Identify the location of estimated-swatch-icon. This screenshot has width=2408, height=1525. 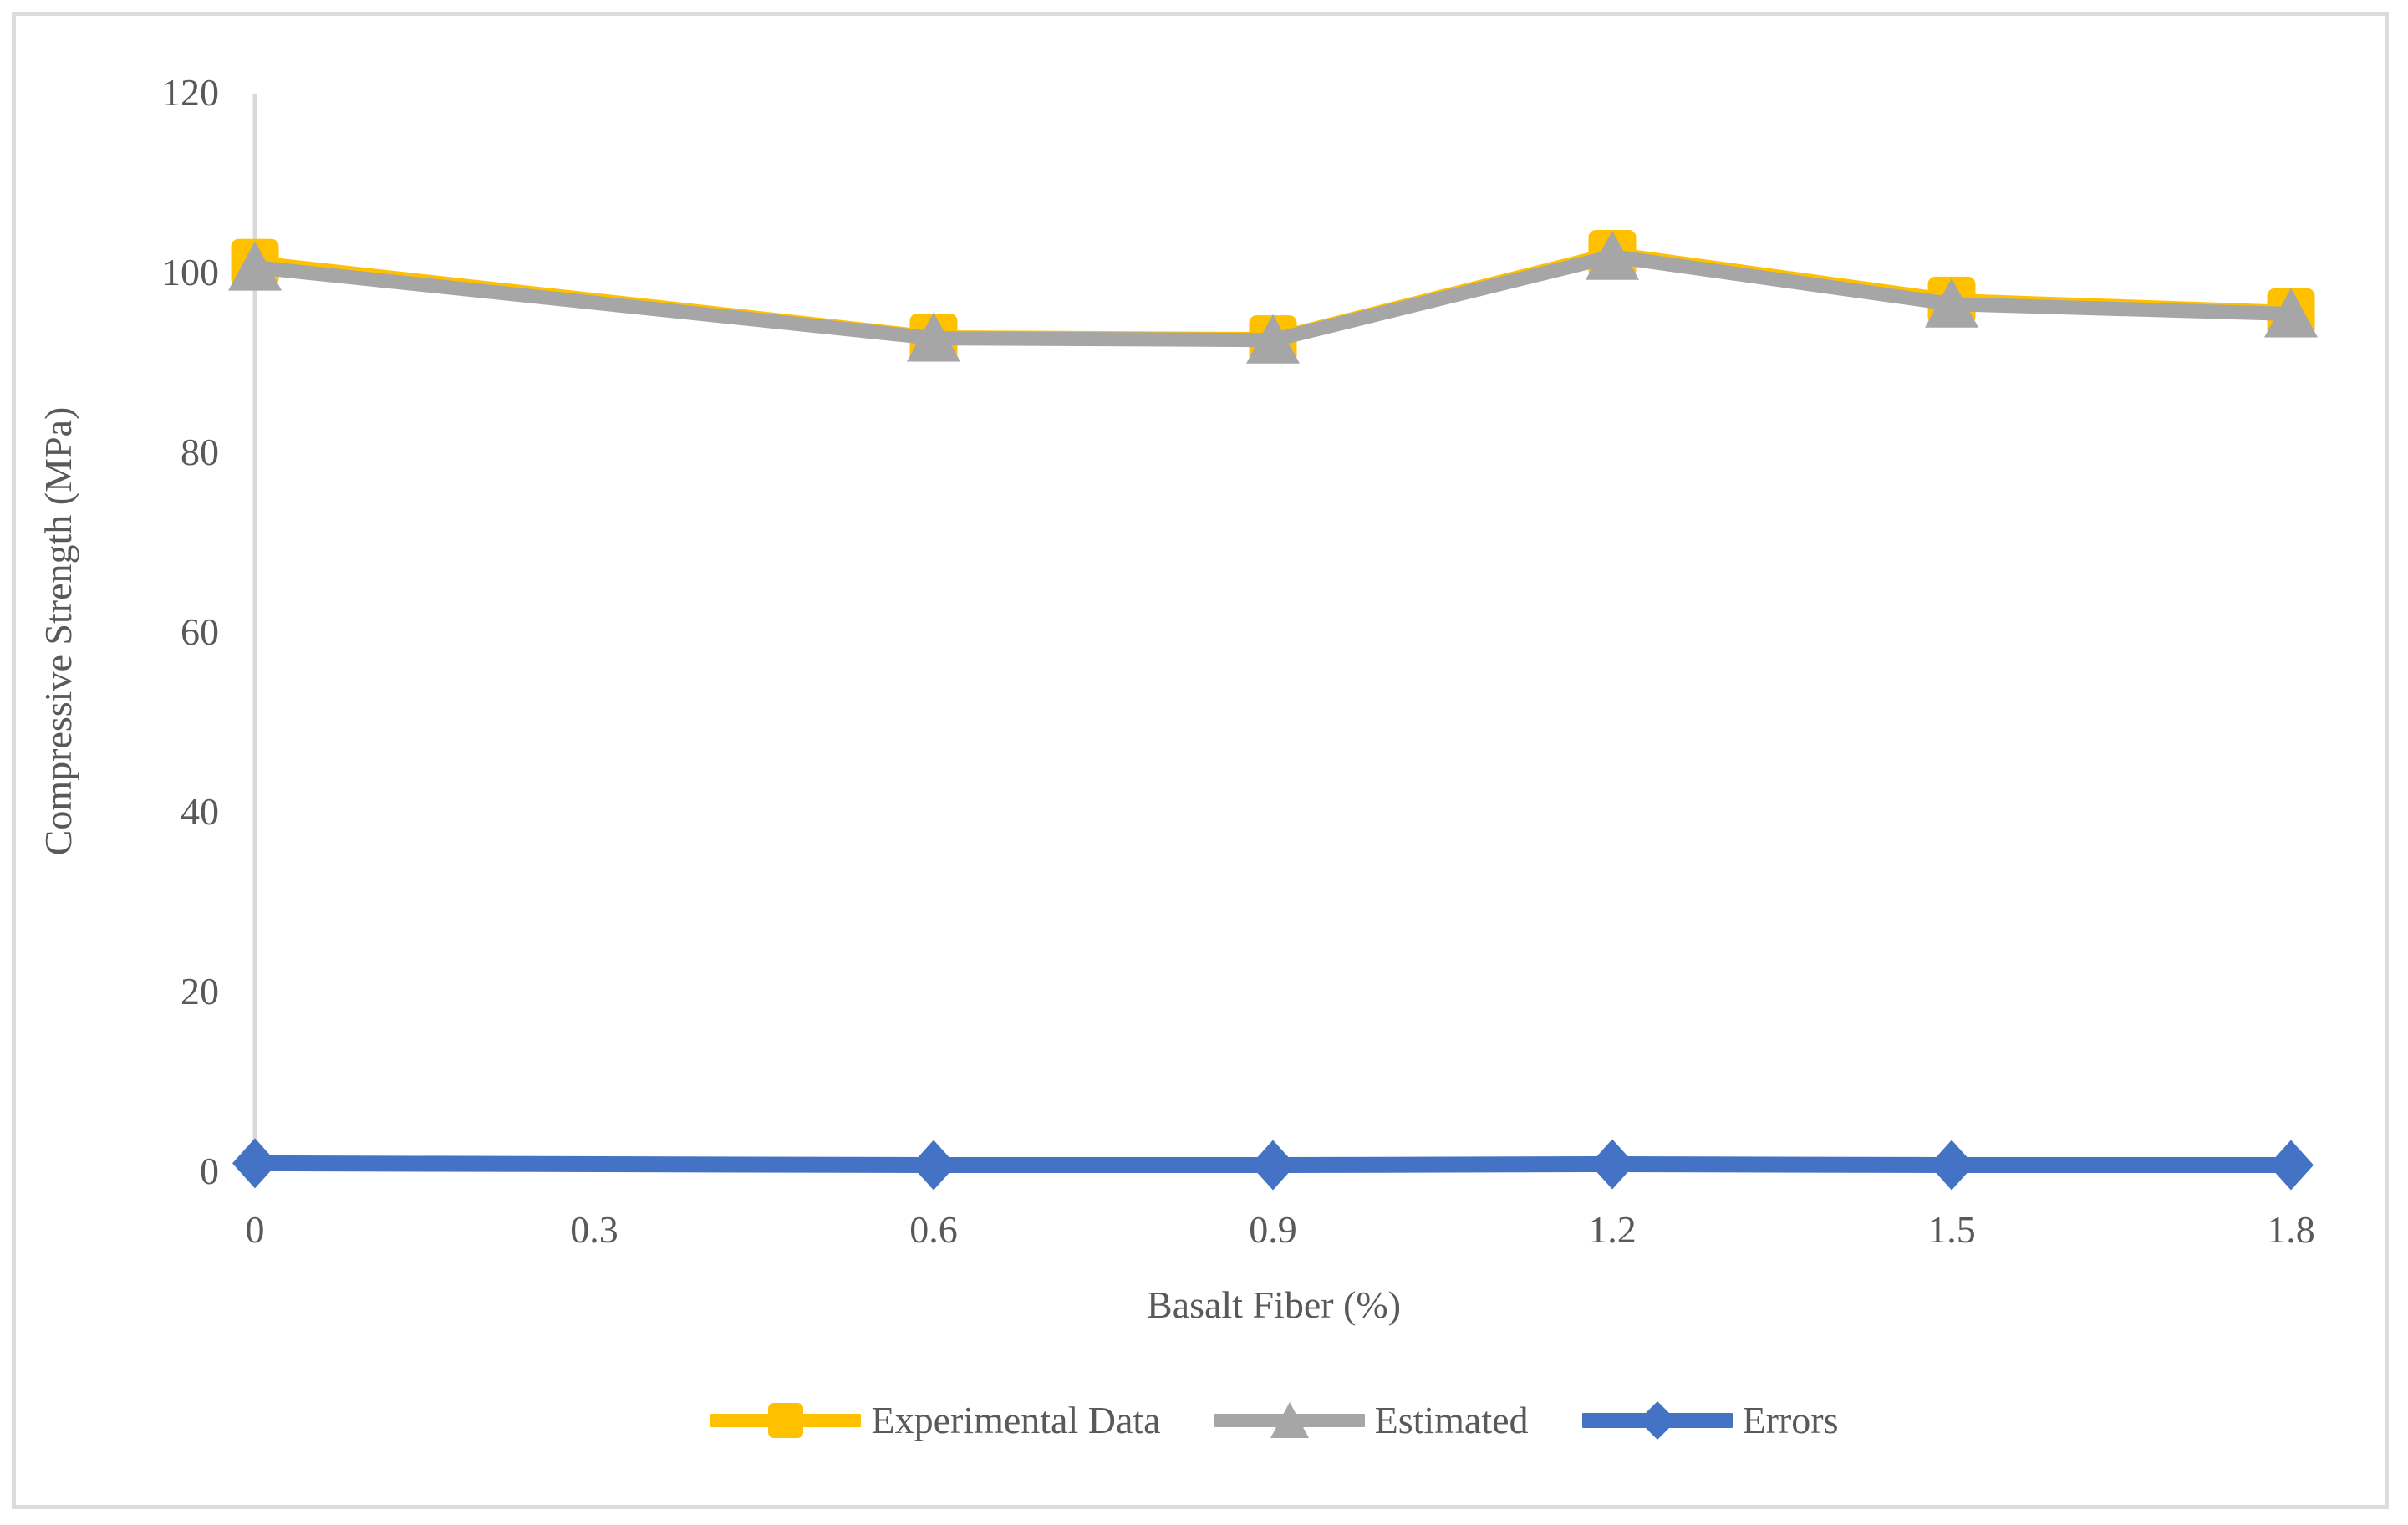
(1289, 1419).